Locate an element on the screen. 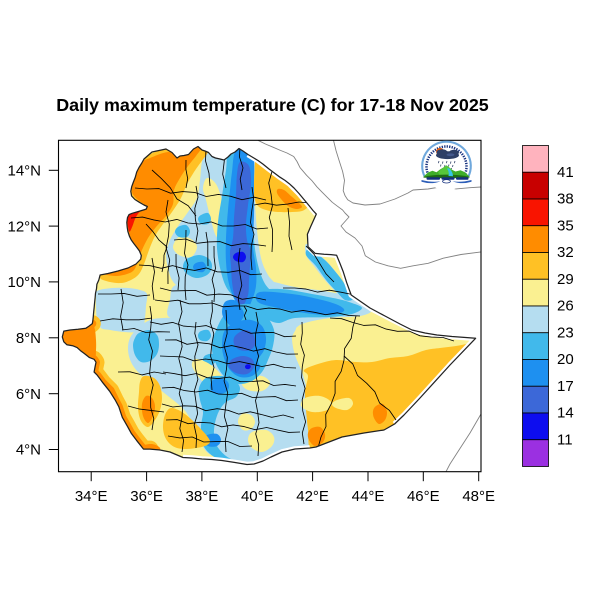 Image resolution: width=600 pixels, height=600 pixels. svg-text: 26 is located at coordinates (565, 306).